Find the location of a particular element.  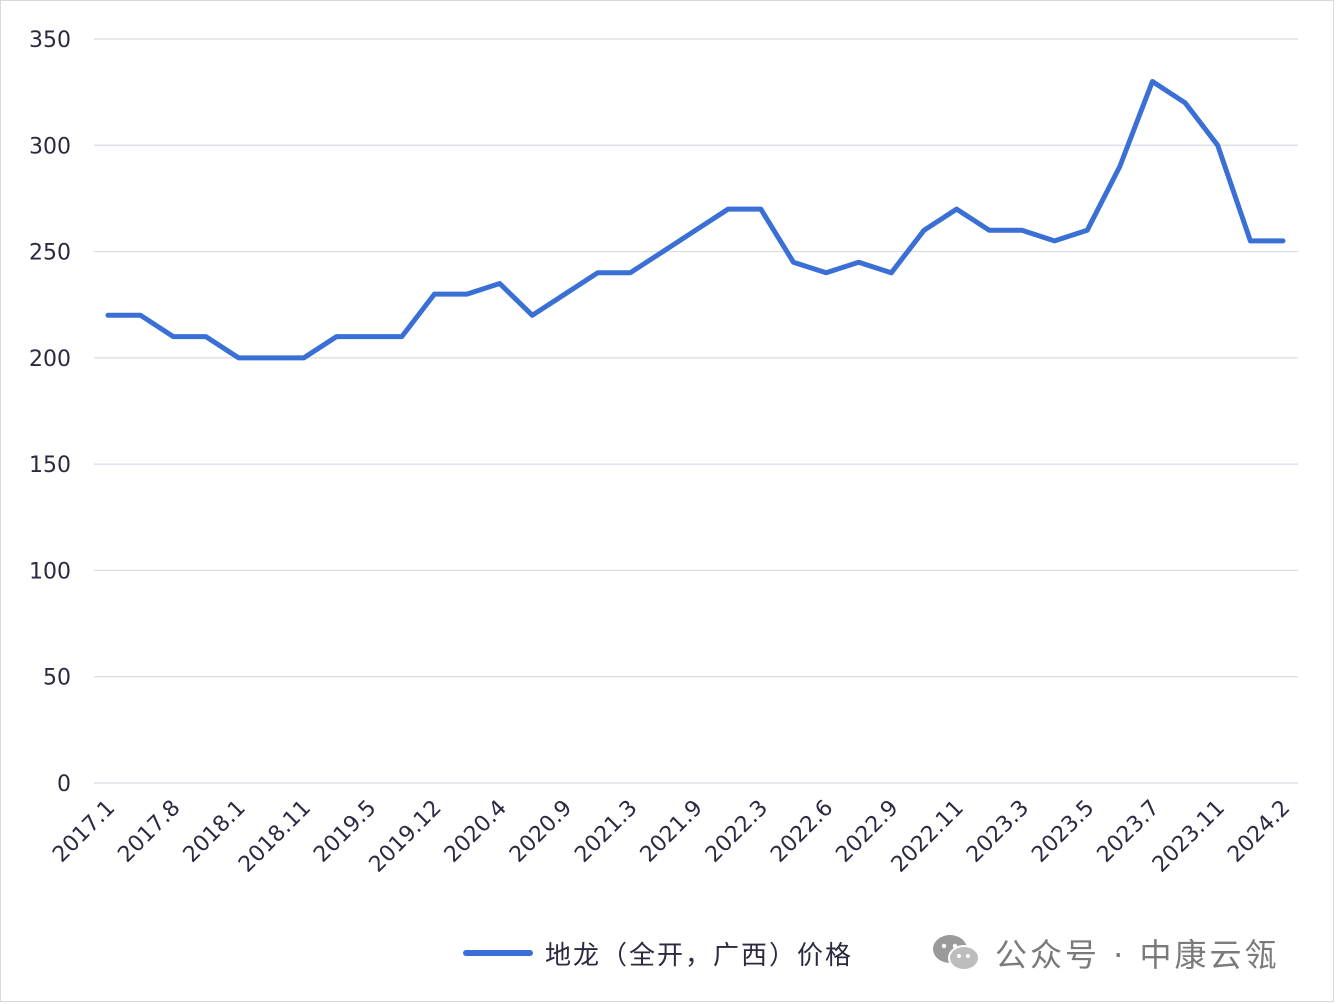

y-tick-label: 250 is located at coordinates (50, 253).